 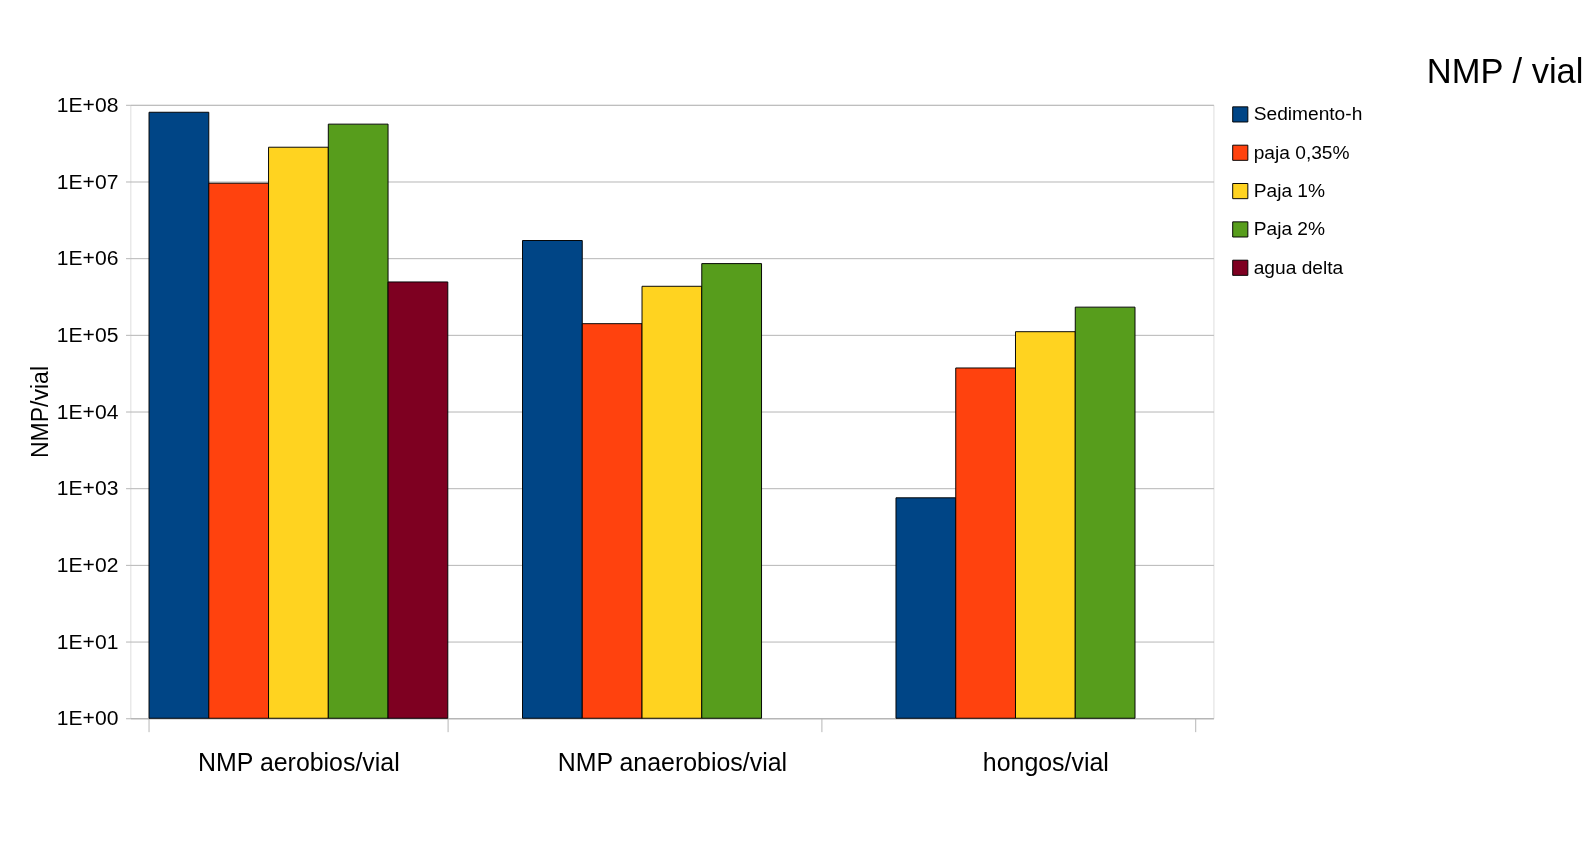 I want to click on legend-label: agua delta, so click(x=1298, y=267).